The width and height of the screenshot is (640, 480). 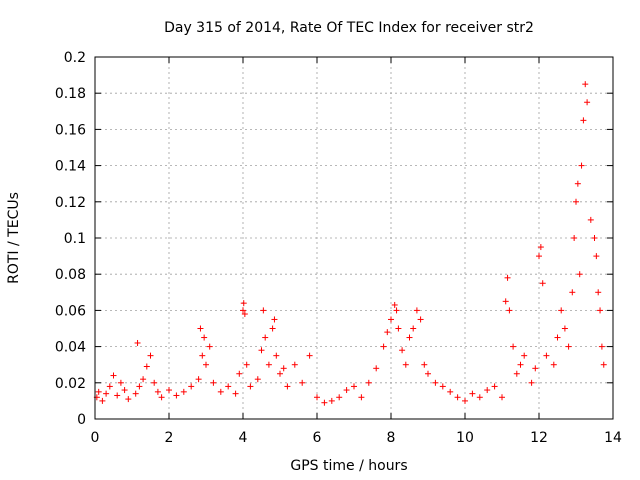 What do you see at coordinates (243, 438) in the screenshot?
I see `x-tick-label: 4` at bounding box center [243, 438].